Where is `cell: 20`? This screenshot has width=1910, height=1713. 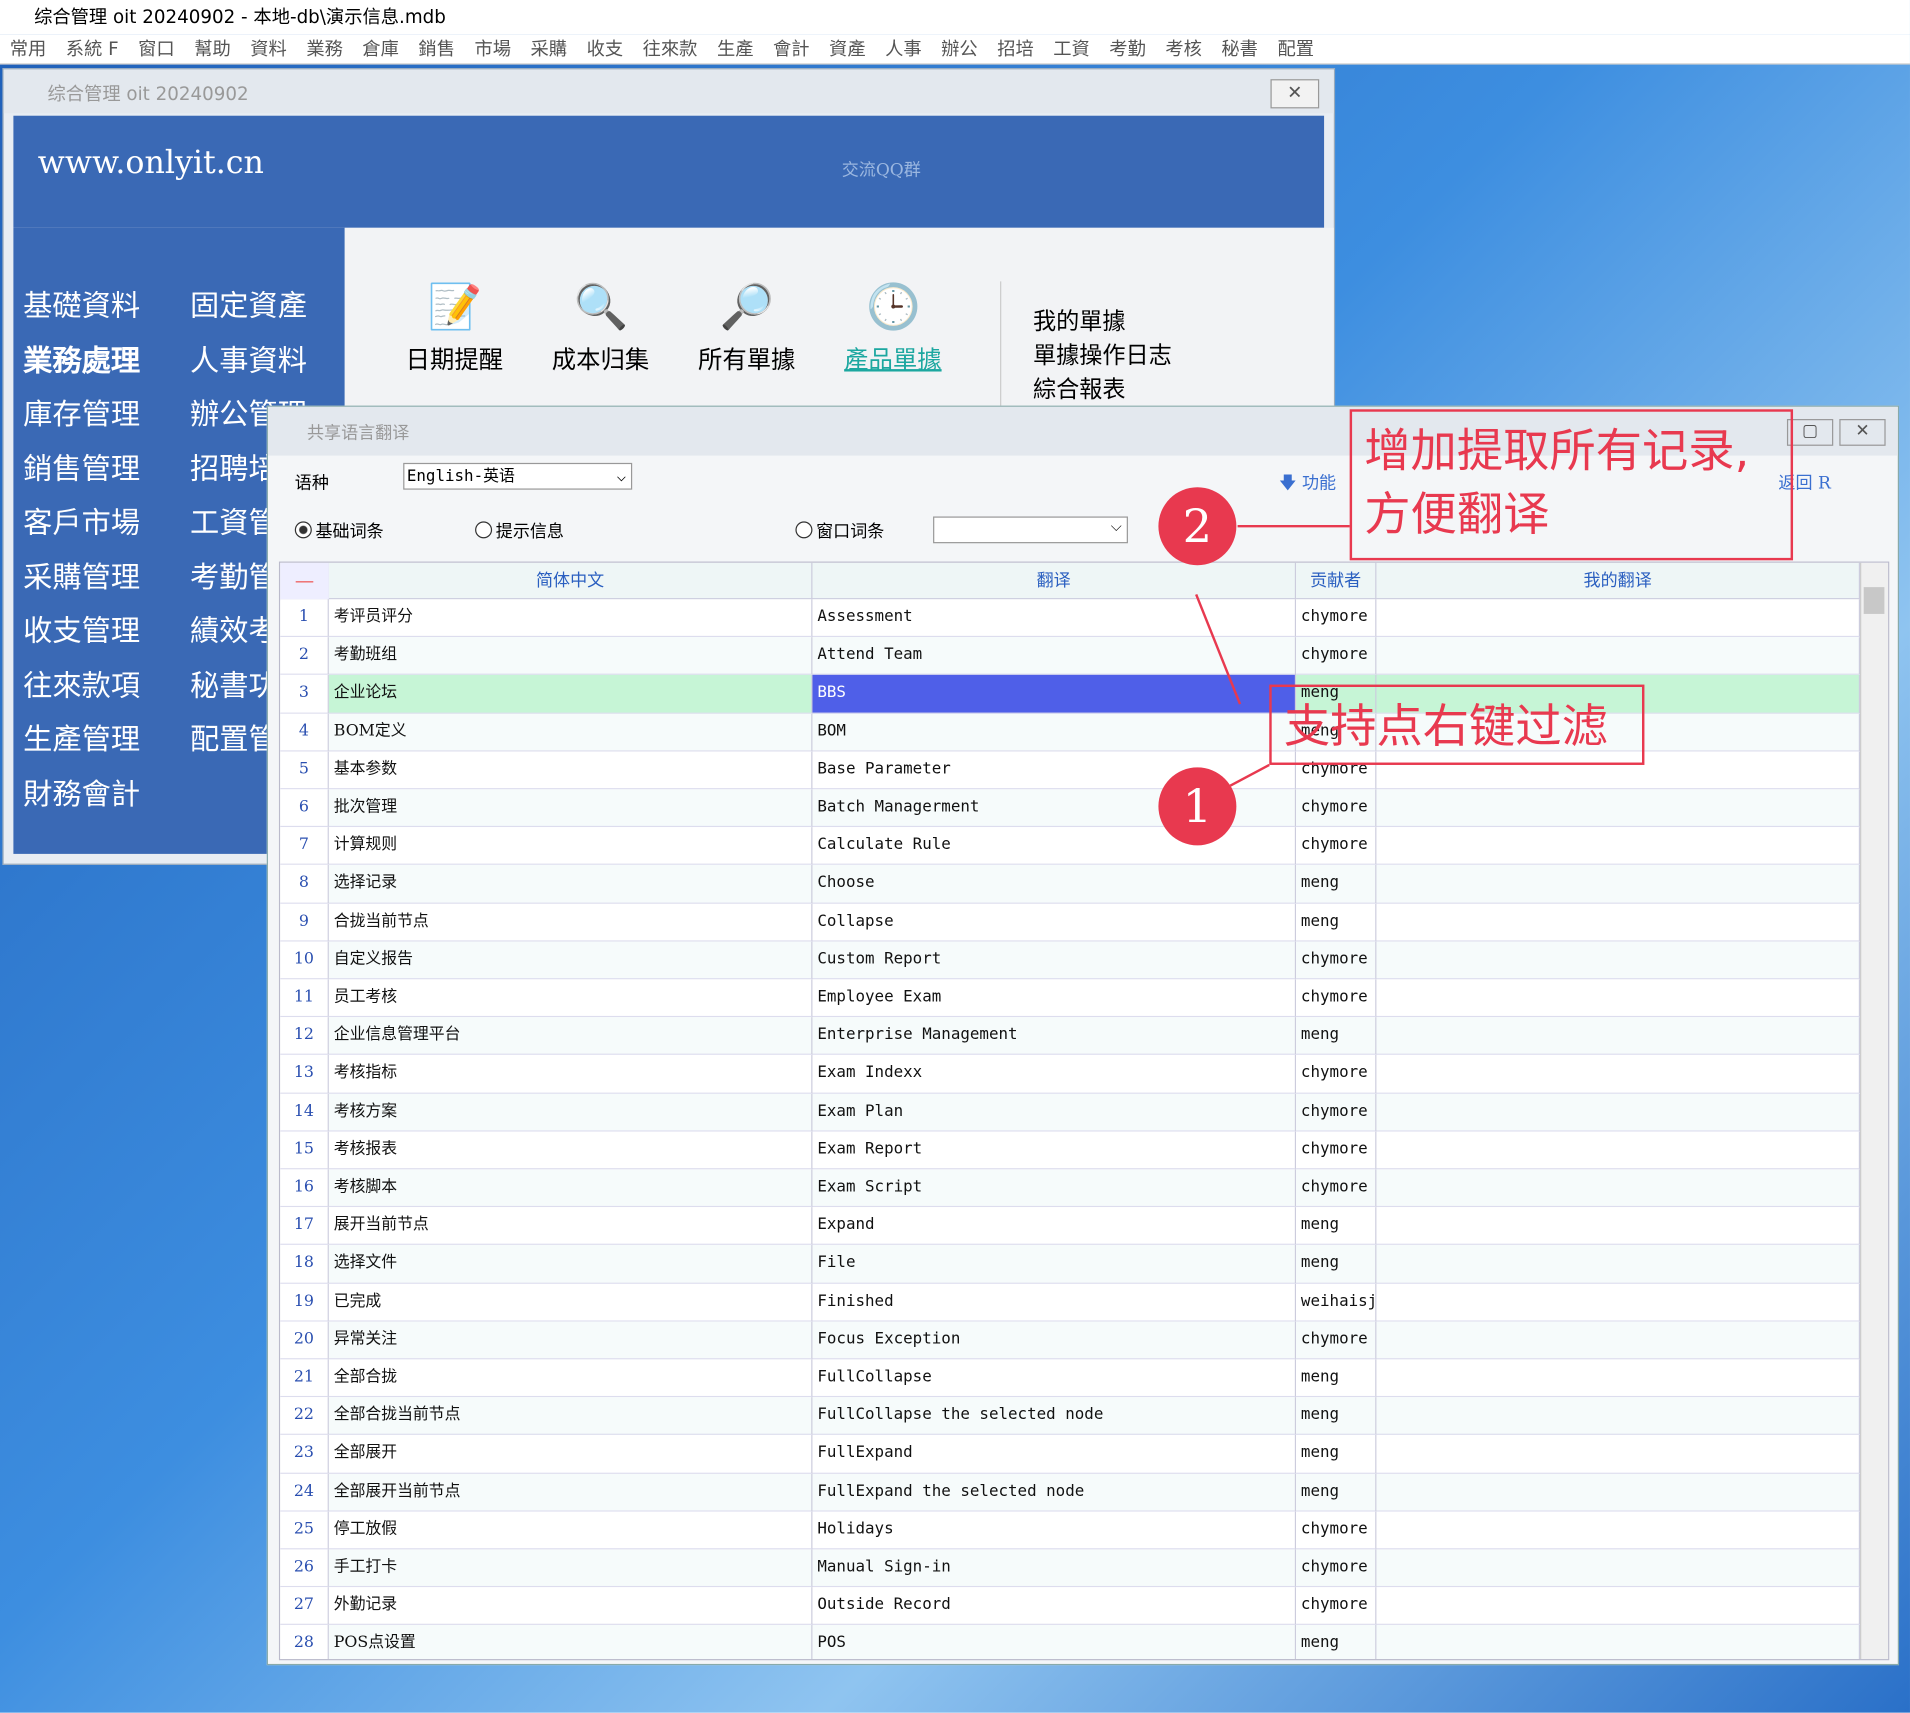 cell: 20 is located at coordinates (304, 1340).